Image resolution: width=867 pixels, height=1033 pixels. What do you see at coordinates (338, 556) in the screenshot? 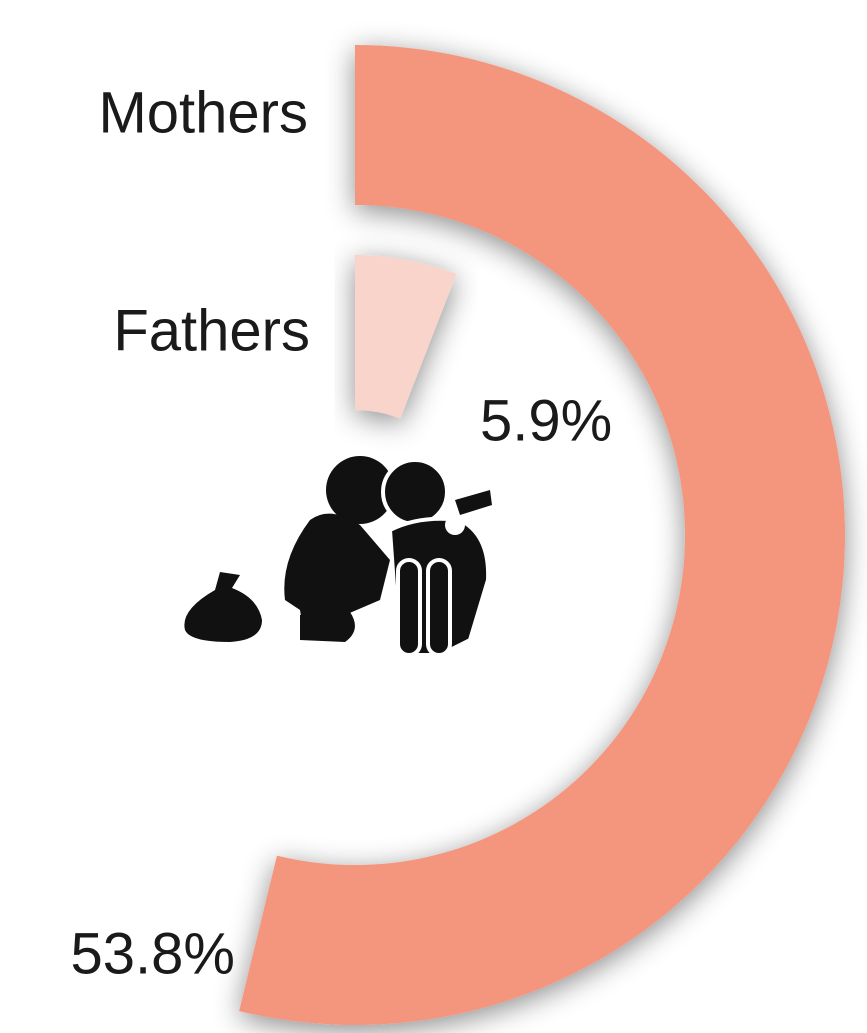
I see `family-icon` at bounding box center [338, 556].